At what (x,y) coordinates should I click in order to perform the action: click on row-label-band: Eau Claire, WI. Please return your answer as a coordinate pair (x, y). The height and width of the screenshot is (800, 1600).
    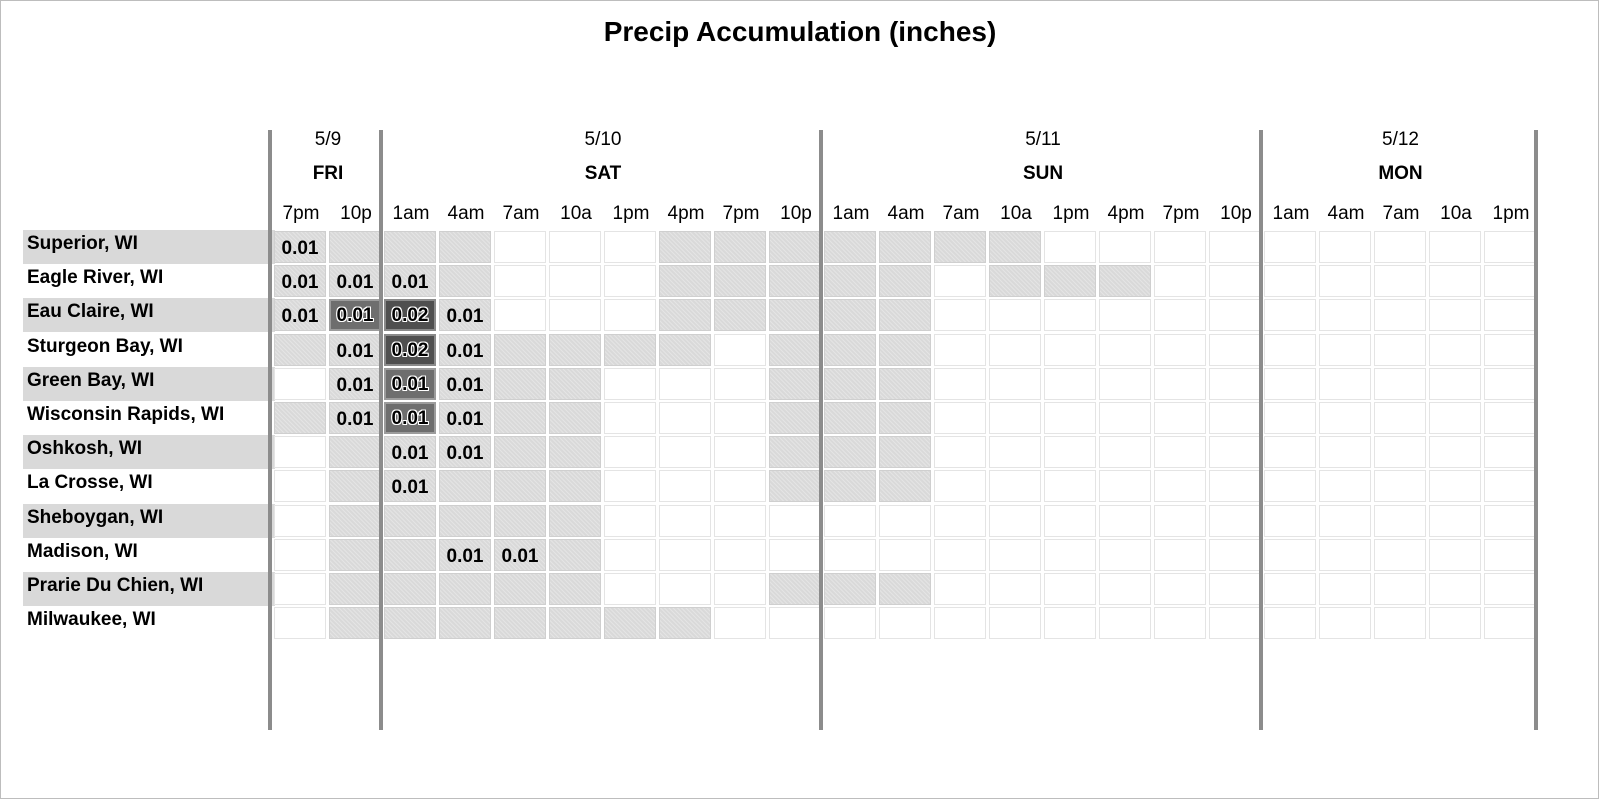
    Looking at the image, I should click on (149, 315).